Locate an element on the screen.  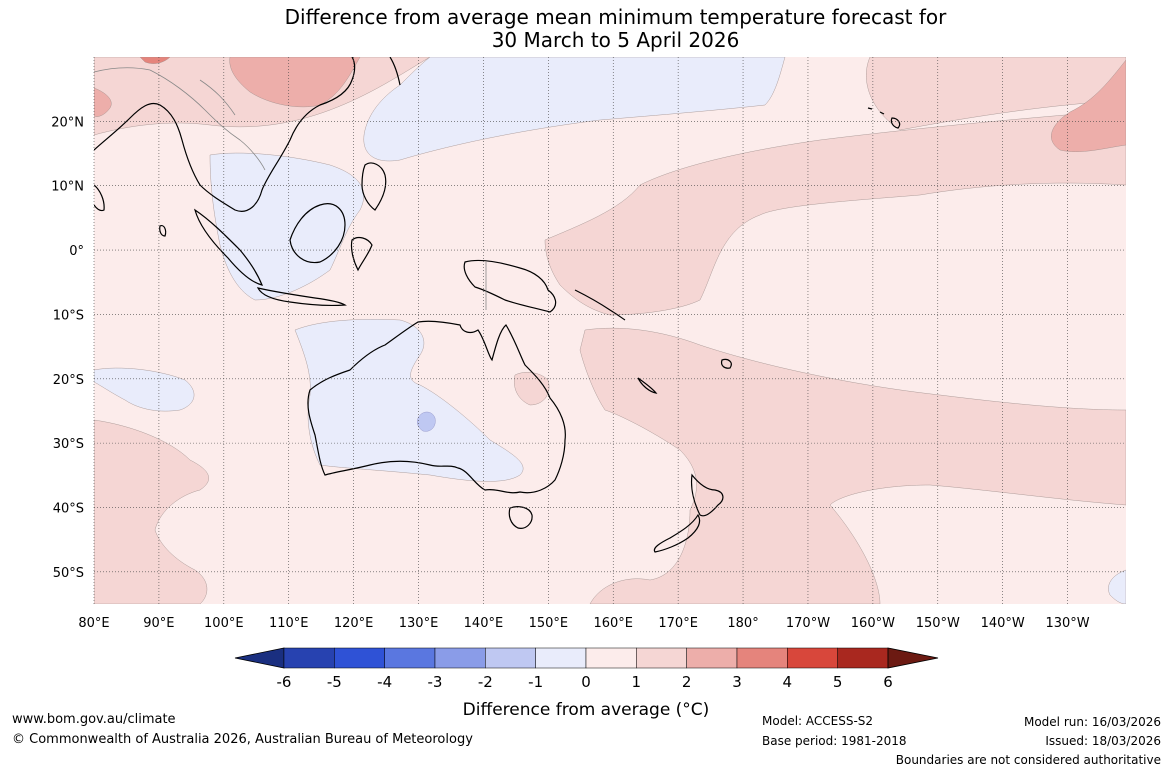
longitude-tick-label: 160°W is located at coordinates (873, 623).